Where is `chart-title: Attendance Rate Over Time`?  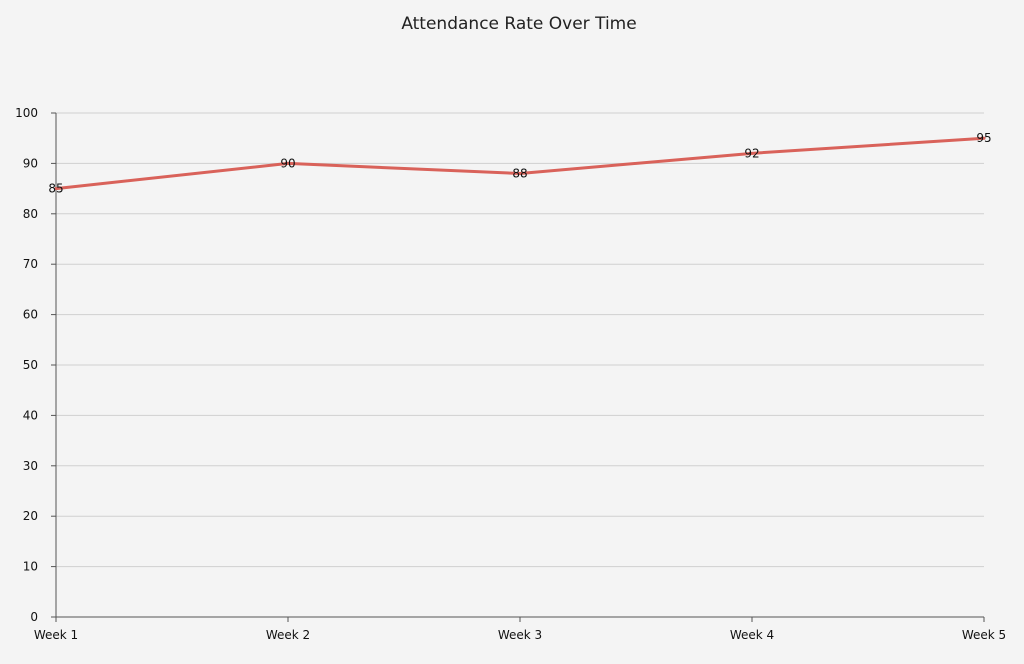
chart-title: Attendance Rate Over Time is located at coordinates (518, 24).